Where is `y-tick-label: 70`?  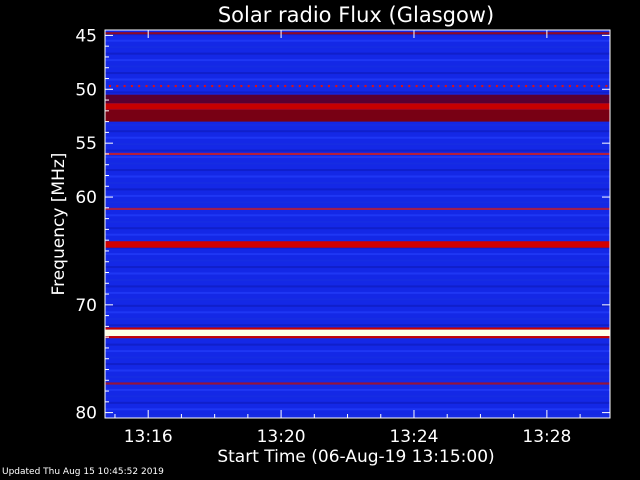 y-tick-label: 70 is located at coordinates (86, 306).